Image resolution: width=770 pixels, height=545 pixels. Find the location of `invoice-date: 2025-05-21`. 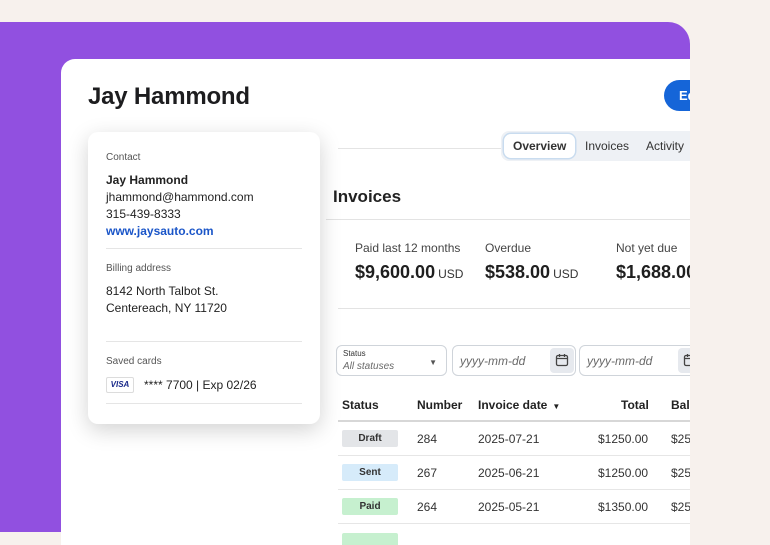

invoice-date: 2025-05-21 is located at coordinates (509, 507).